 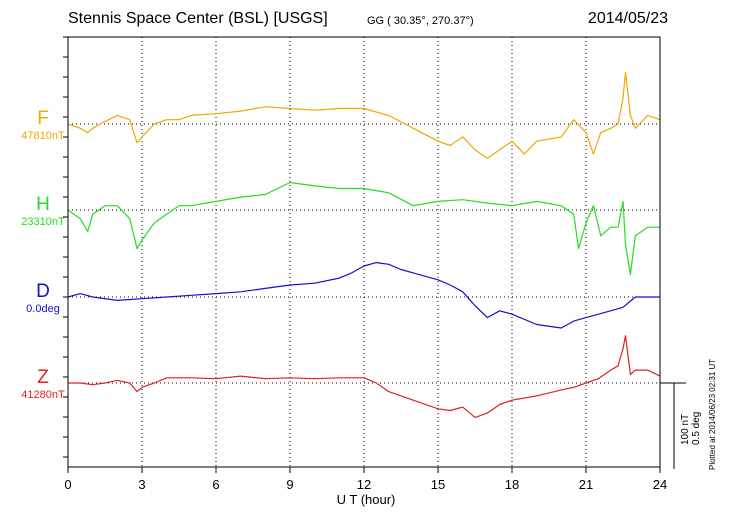 I want to click on x-tick-label: 18, so click(x=512, y=484).